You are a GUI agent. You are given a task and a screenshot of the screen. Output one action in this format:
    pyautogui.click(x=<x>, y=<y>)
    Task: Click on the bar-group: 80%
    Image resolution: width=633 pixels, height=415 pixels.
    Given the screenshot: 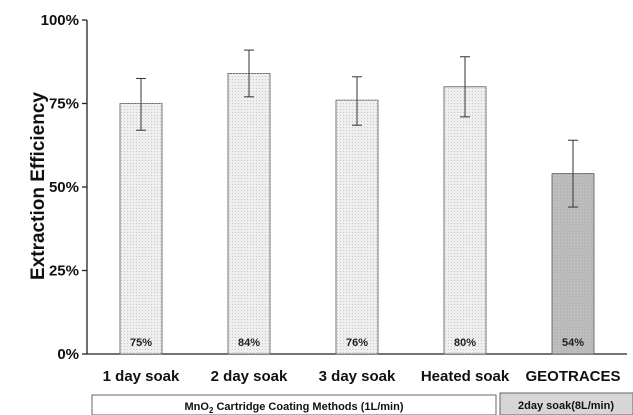 What is the action you would take?
    pyautogui.click(x=465, y=205)
    